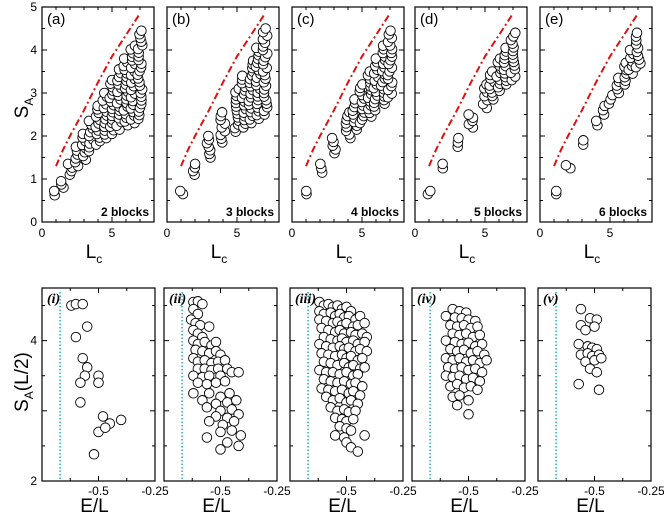 This screenshot has height=517, width=664. I want to click on top-panel-4: 0 5 Lc (d) 5 blocks, so click(470, 136).